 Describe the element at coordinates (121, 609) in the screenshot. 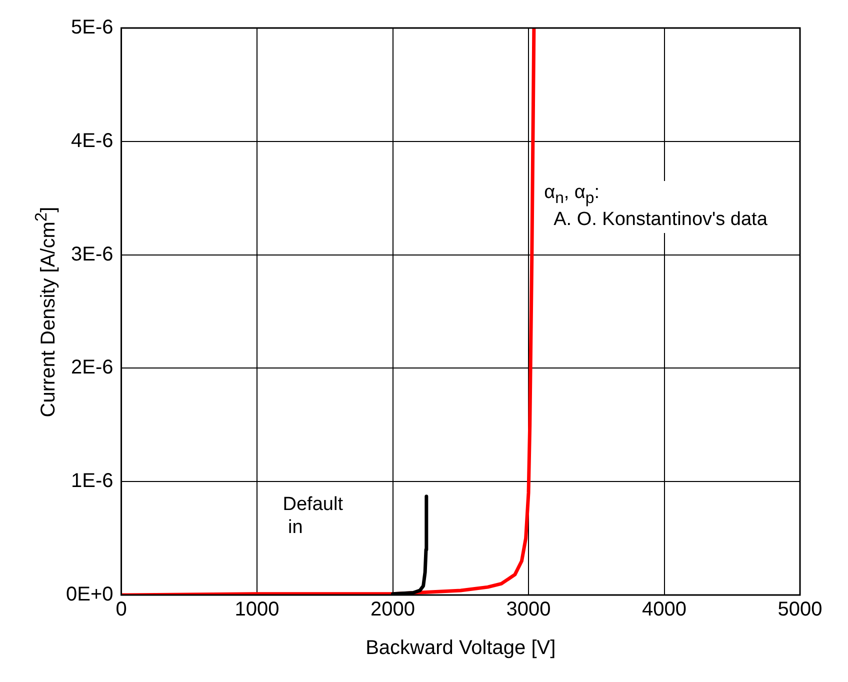

I see `x-tick-label: 0` at that location.